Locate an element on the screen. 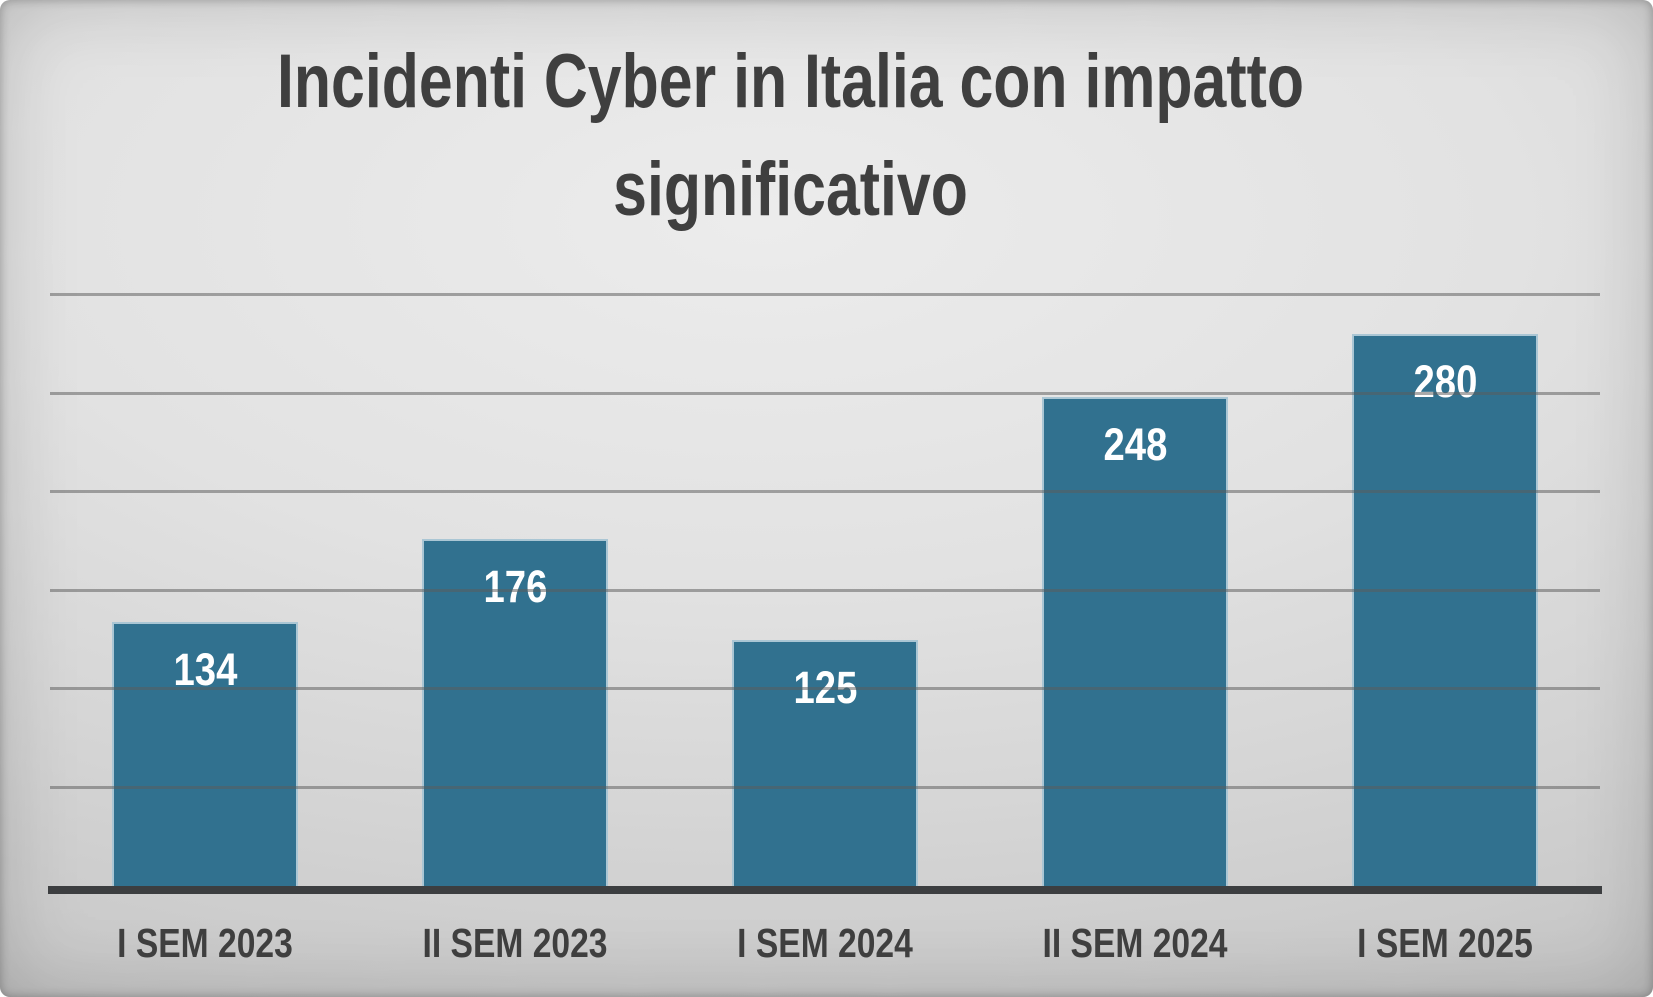 The image size is (1653, 997). bar-ii-sem-2023: 176 is located at coordinates (515, 712).